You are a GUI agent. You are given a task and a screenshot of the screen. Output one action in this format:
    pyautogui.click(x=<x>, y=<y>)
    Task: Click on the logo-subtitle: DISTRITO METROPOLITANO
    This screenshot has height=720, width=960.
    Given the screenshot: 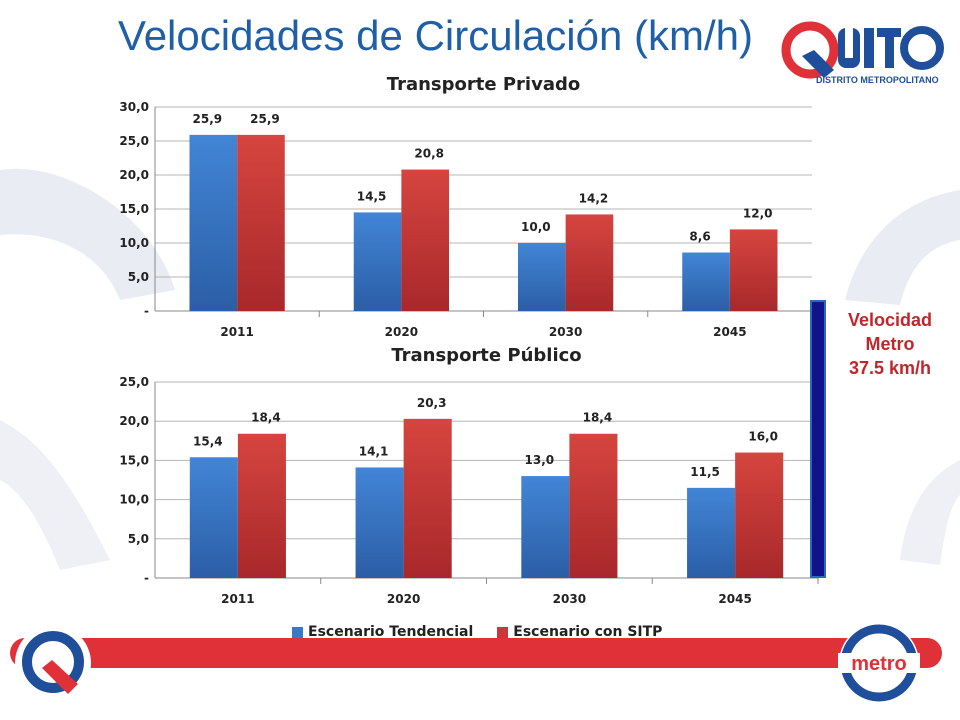 What is the action you would take?
    pyautogui.click(x=877, y=80)
    